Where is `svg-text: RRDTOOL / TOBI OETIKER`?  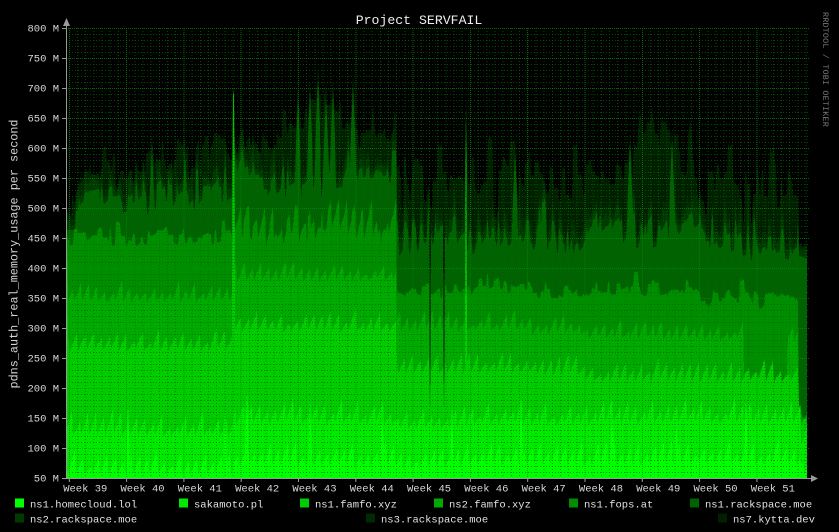 svg-text: RRDTOOL / TOBI OETIKER is located at coordinates (825, 69).